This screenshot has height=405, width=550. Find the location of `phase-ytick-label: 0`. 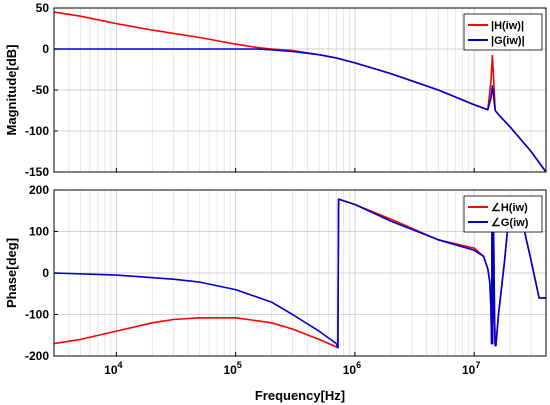

phase-ytick-label: 0 is located at coordinates (45, 273).